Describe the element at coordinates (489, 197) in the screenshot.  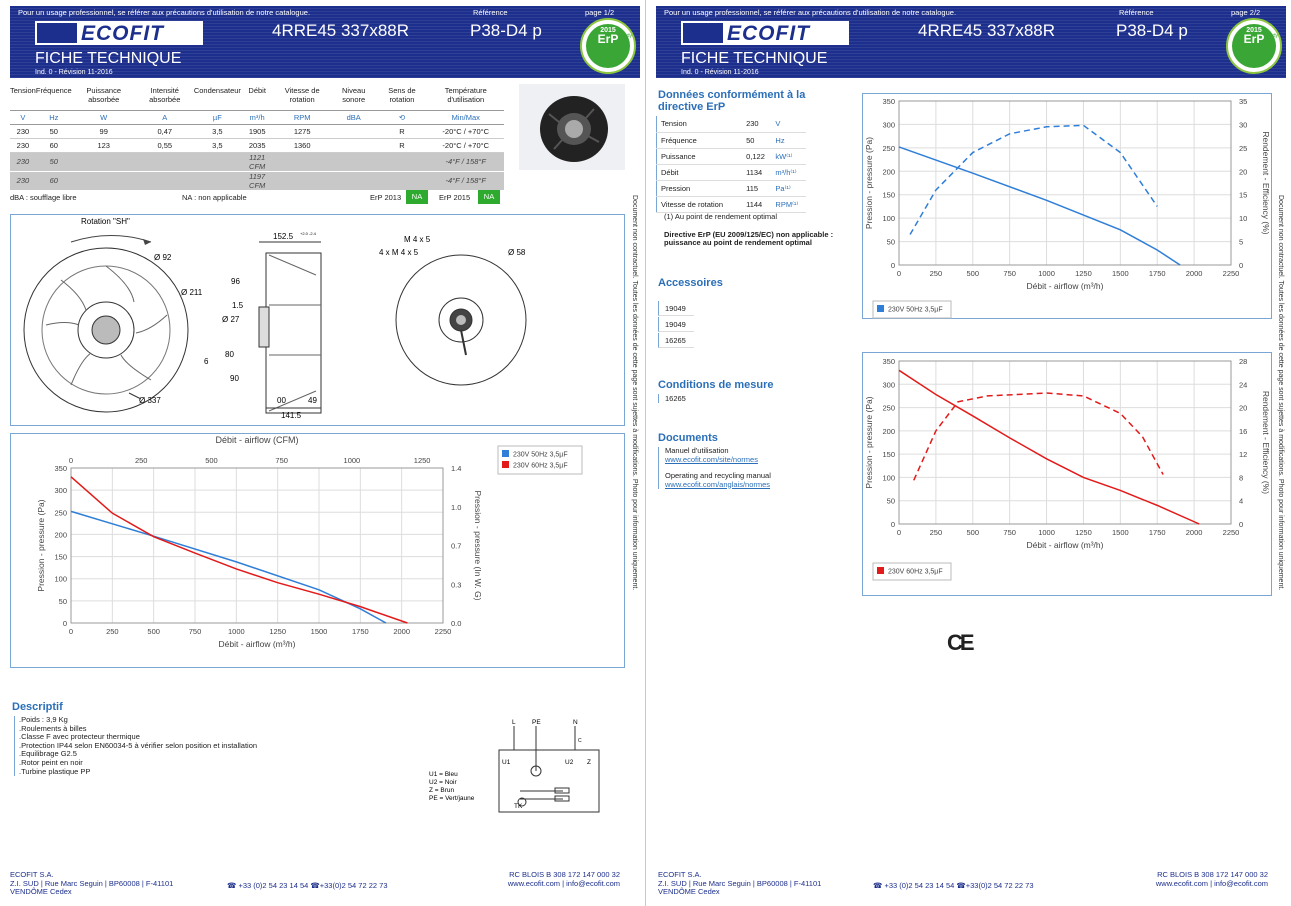
I see `erp2015-badge: NA` at that location.